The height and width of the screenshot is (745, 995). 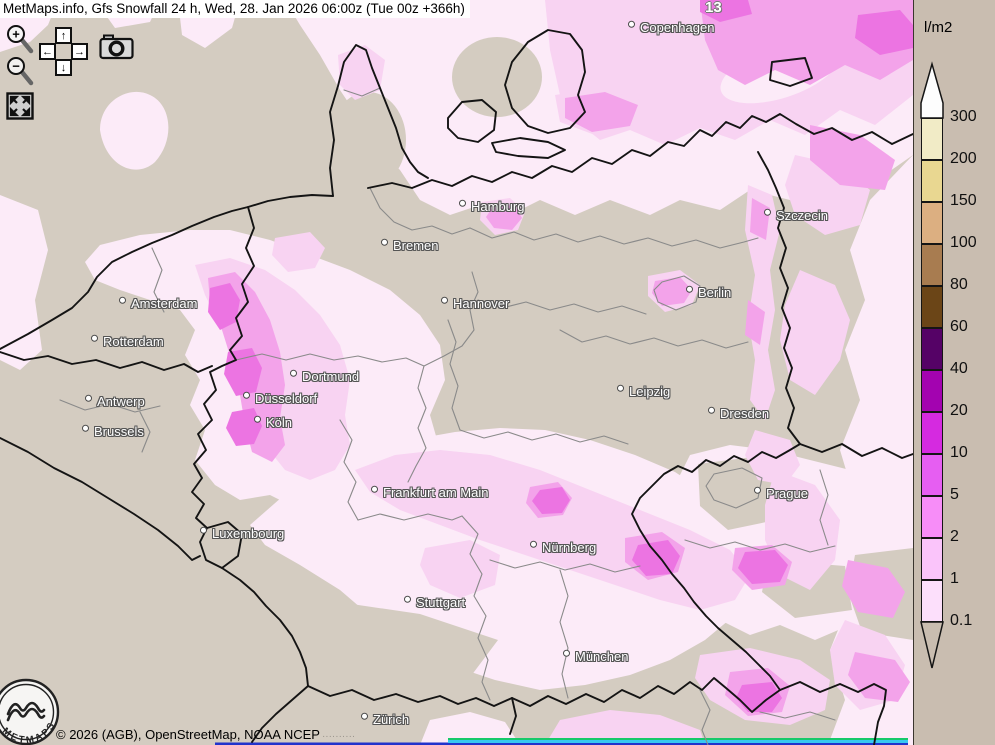 I want to click on arrow-up-icon: ↑, so click(x=63, y=35).